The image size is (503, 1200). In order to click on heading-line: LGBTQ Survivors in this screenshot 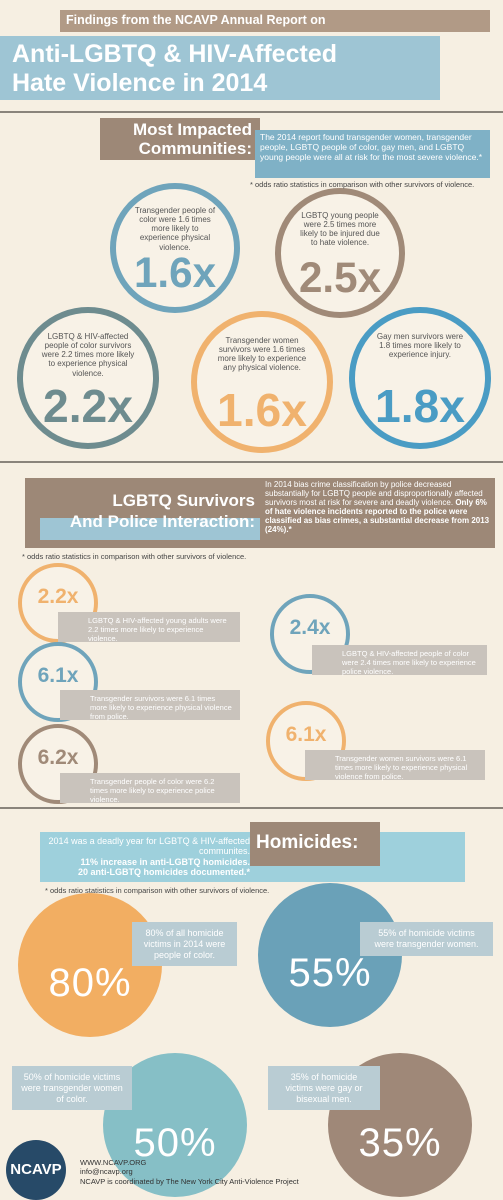, I will do `click(183, 500)`.